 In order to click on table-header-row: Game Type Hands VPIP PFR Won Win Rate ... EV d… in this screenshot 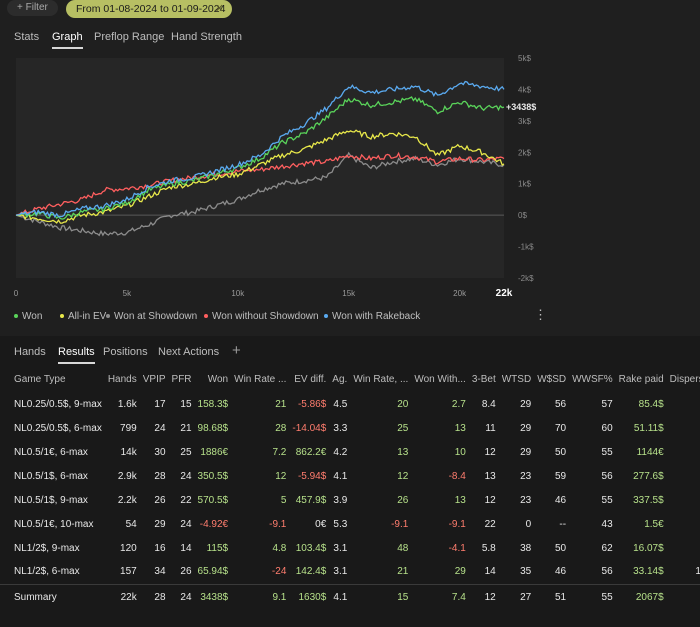, I will do `click(350, 379)`.